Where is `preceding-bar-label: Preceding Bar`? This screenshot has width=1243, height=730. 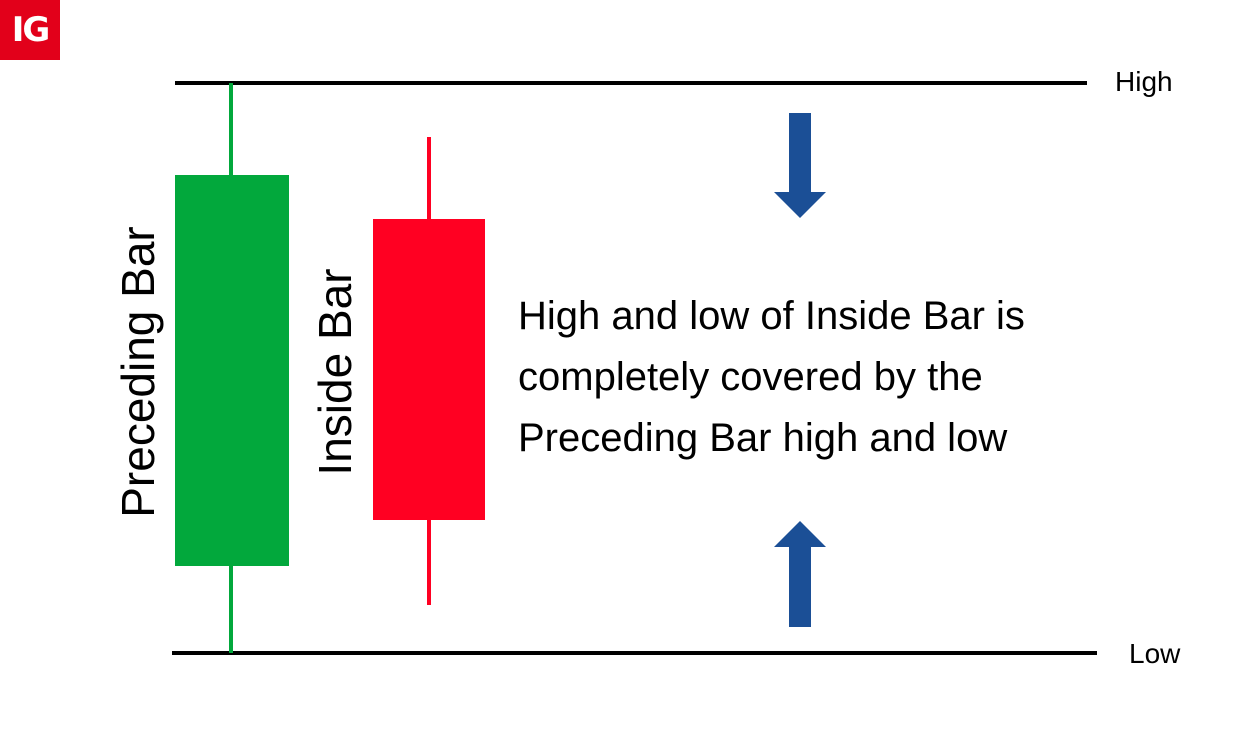
preceding-bar-label: Preceding Bar is located at coordinates (138, 372).